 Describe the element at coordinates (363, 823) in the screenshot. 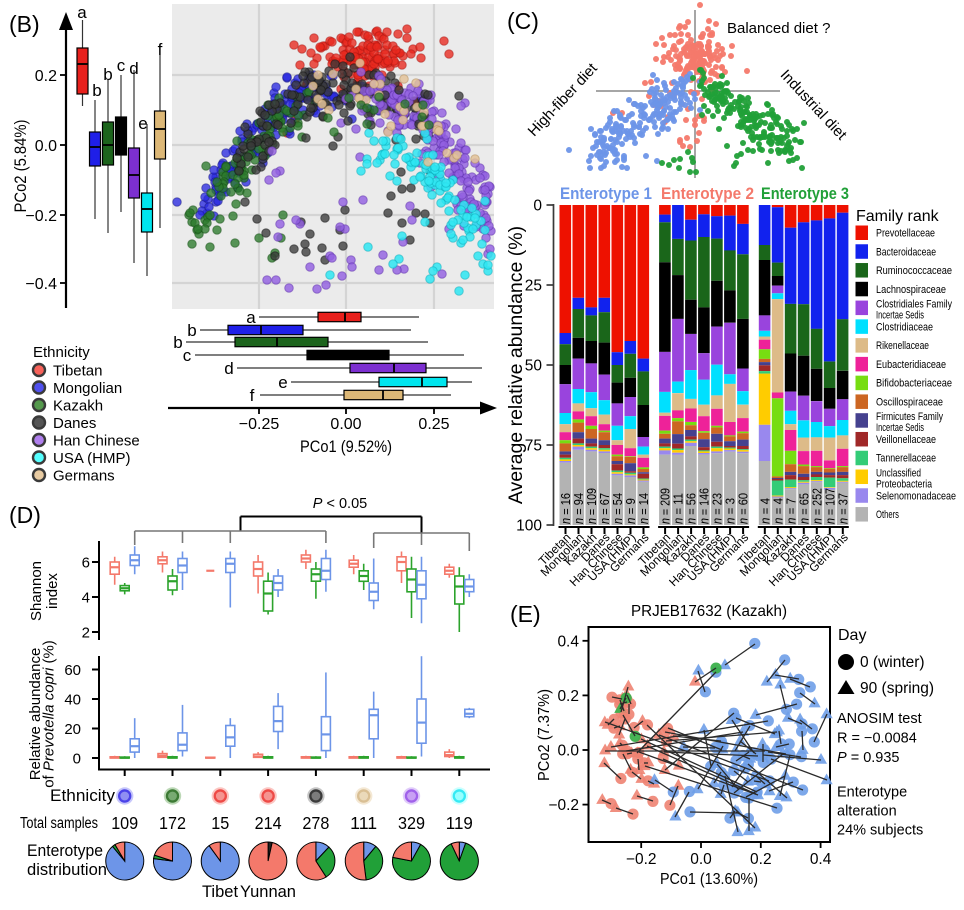

I see `svg-text: 111` at that location.